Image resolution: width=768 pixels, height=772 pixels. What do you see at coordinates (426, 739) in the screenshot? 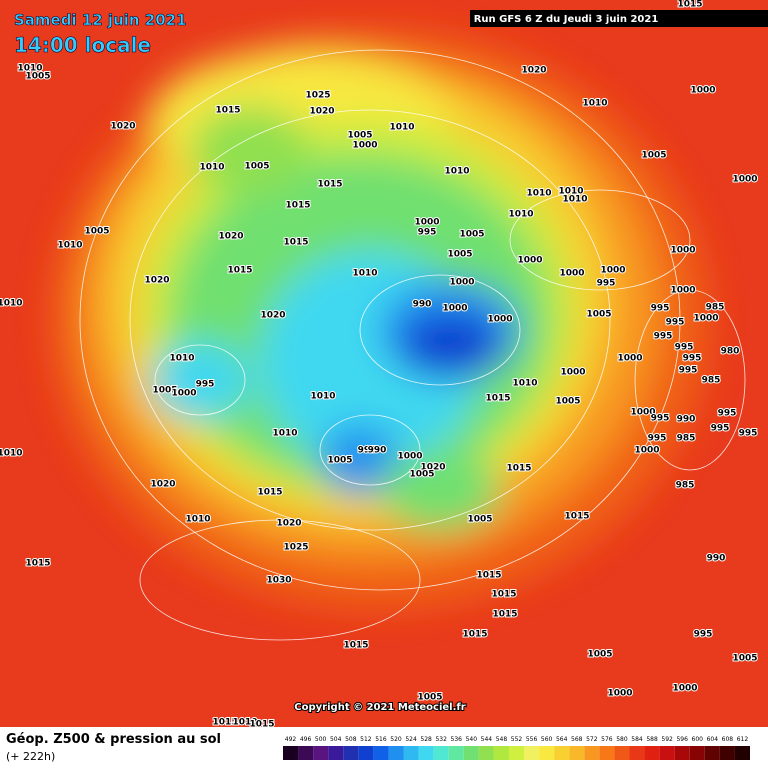
I see `legend-label: 528` at bounding box center [426, 739].